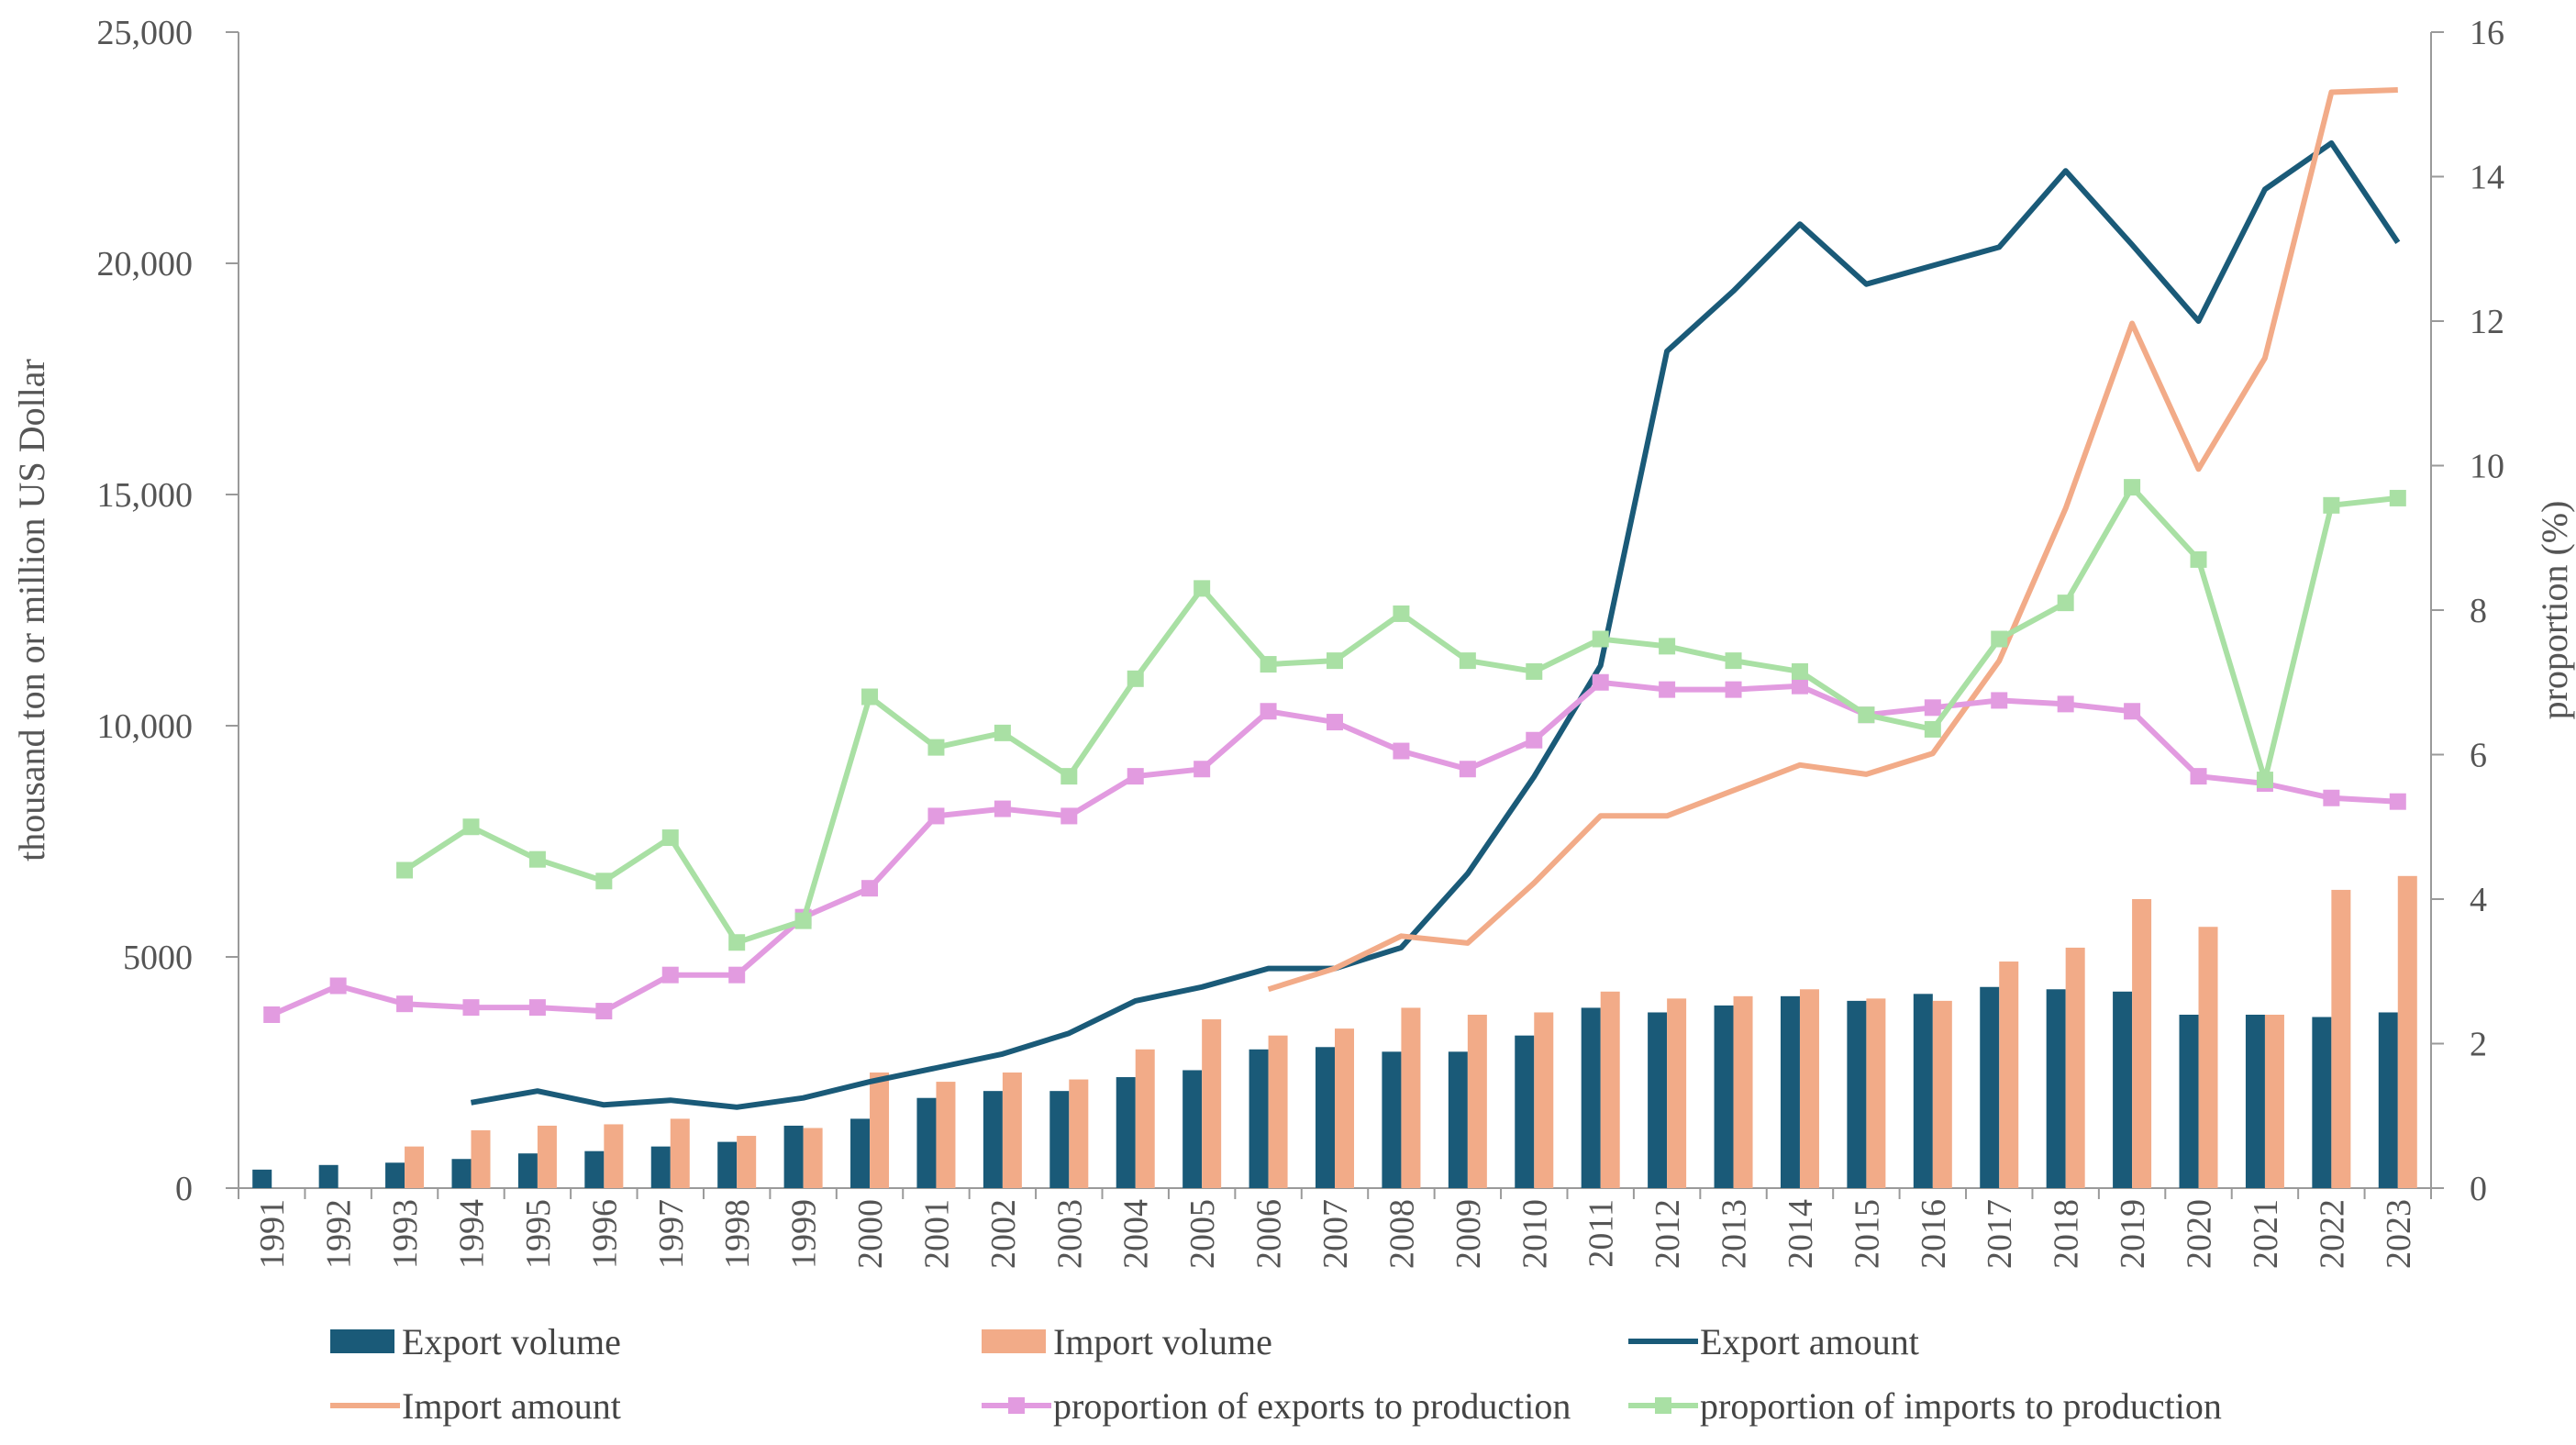 This screenshot has height=1445, width=2576. Describe the element at coordinates (1312, 1406) in the screenshot. I see `legend-label-proportion-of-exports-to-production: proportion of exports to production` at that location.